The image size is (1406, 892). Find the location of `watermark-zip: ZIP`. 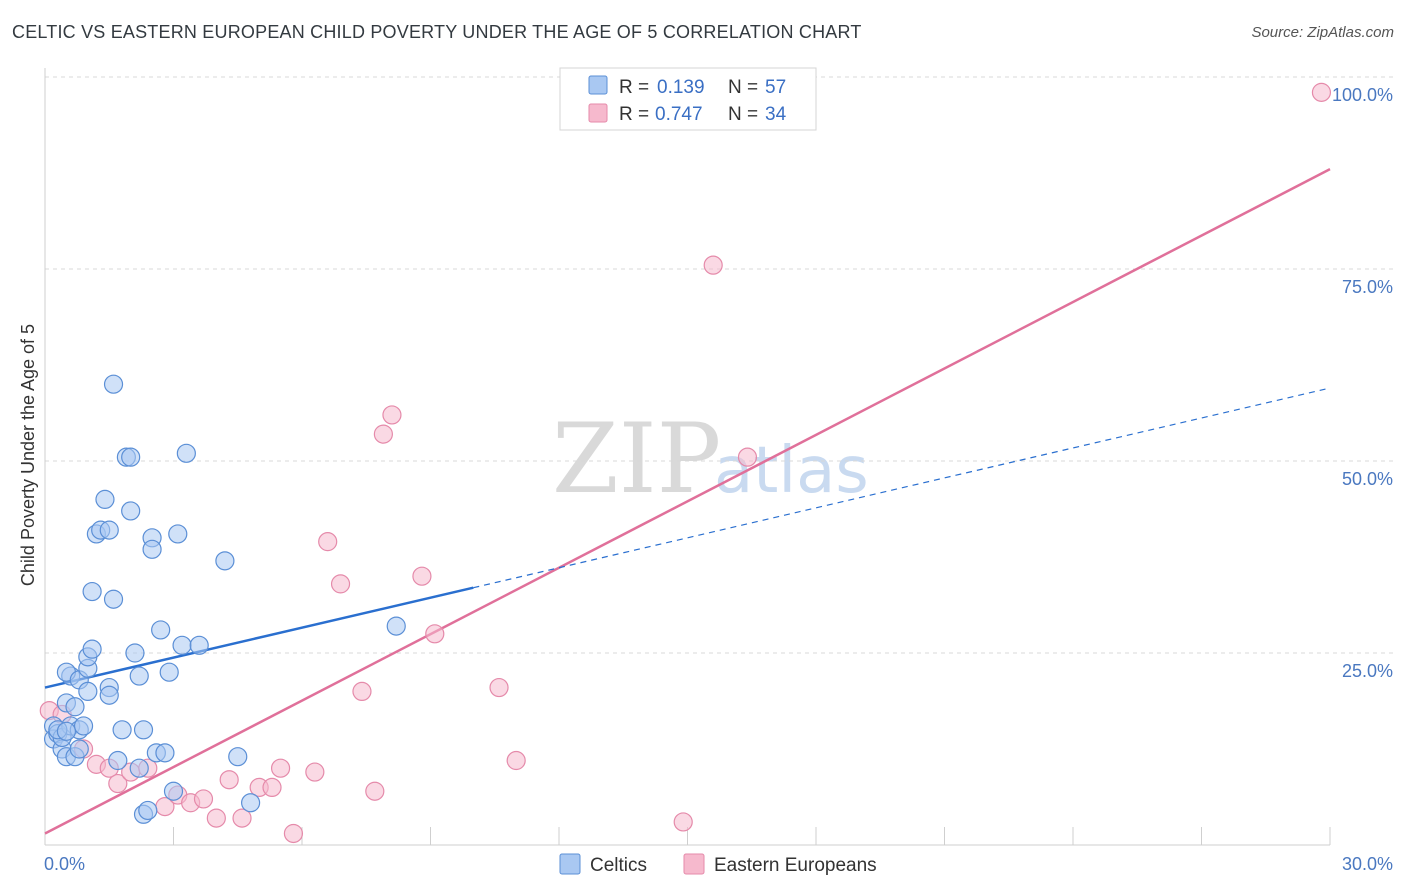

watermark-zip: ZIP is located at coordinates (636, 459).